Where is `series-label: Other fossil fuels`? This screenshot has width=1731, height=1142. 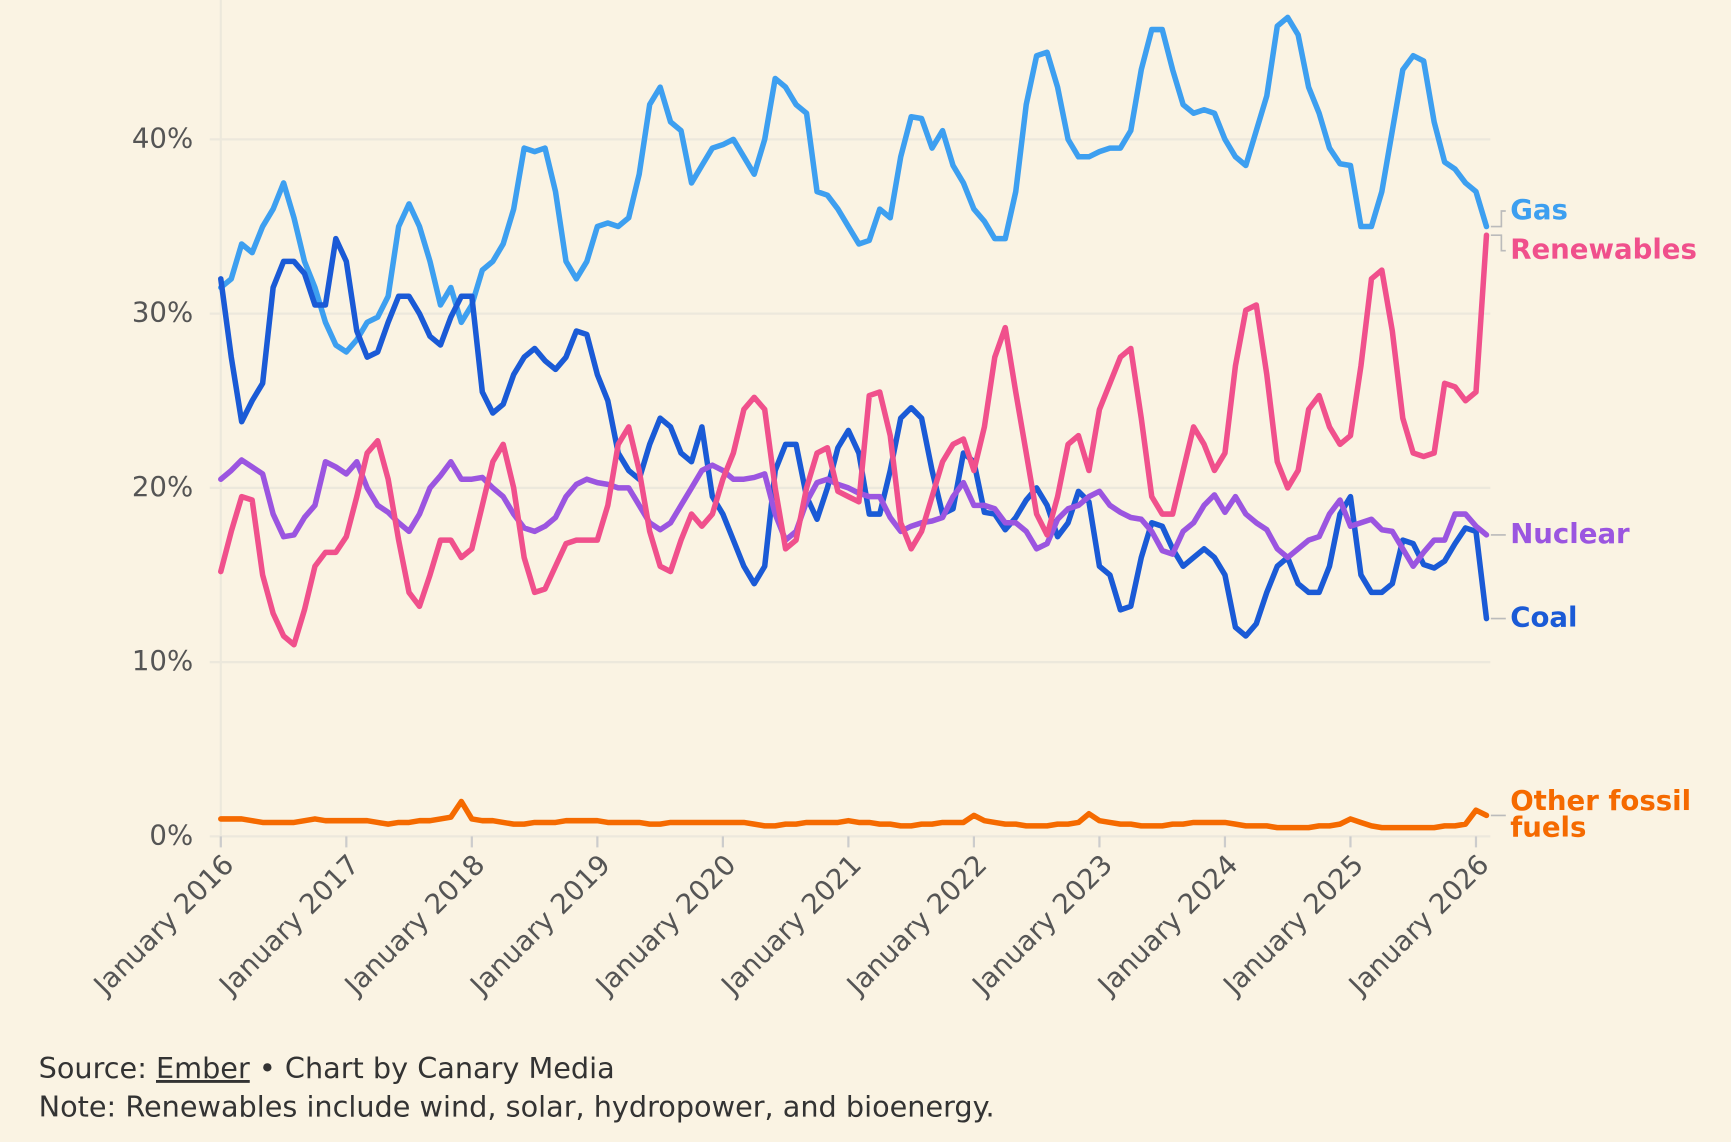
series-label: Other fossil fuels is located at coordinates (1605, 813).